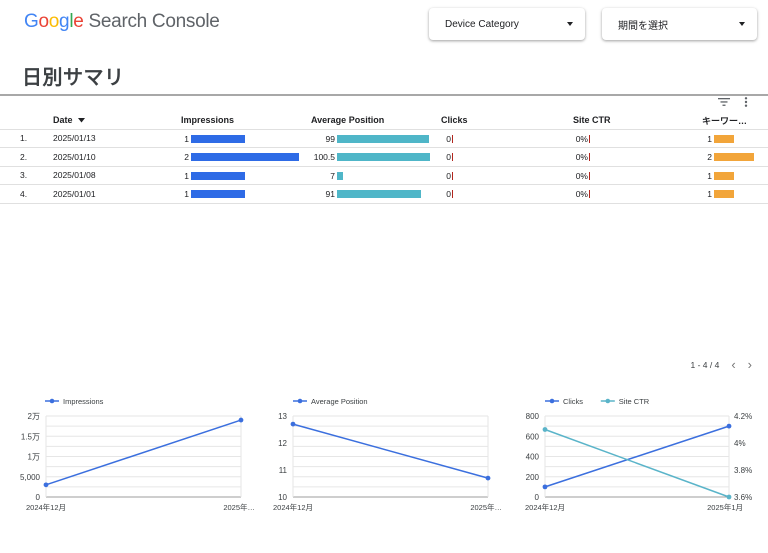  Describe the element at coordinates (537, 497) in the screenshot. I see `y-tick-label: 0` at that location.